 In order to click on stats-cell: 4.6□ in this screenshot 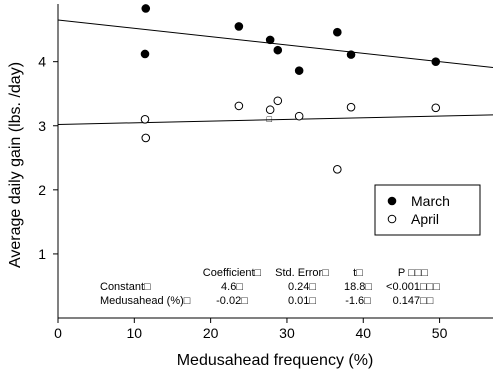, I will do `click(232, 287)`.